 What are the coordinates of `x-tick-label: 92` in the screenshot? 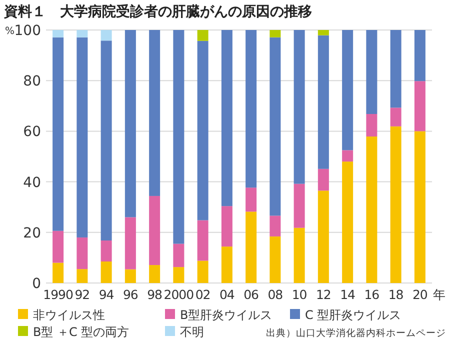 It's located at (82, 294).